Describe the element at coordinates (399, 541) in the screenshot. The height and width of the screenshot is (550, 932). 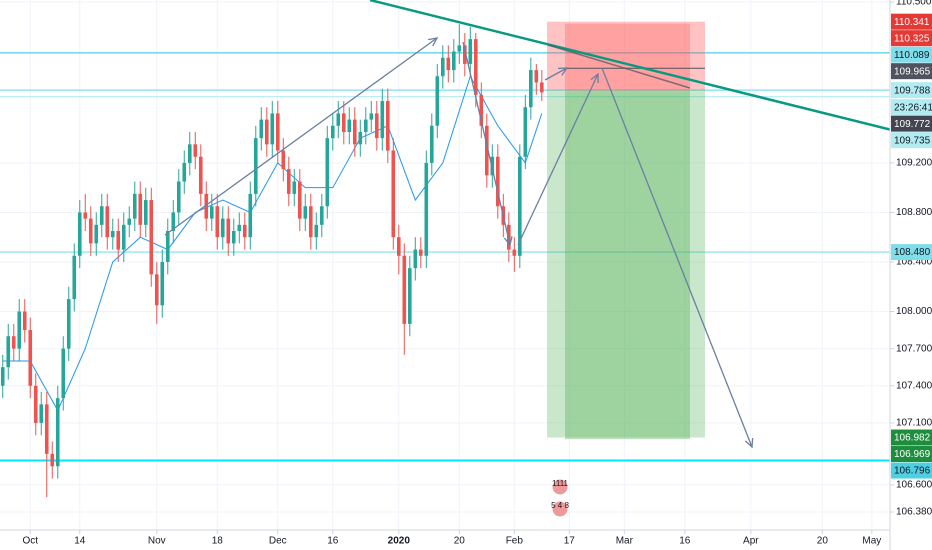
I see `x-tick-label: 2020` at that location.